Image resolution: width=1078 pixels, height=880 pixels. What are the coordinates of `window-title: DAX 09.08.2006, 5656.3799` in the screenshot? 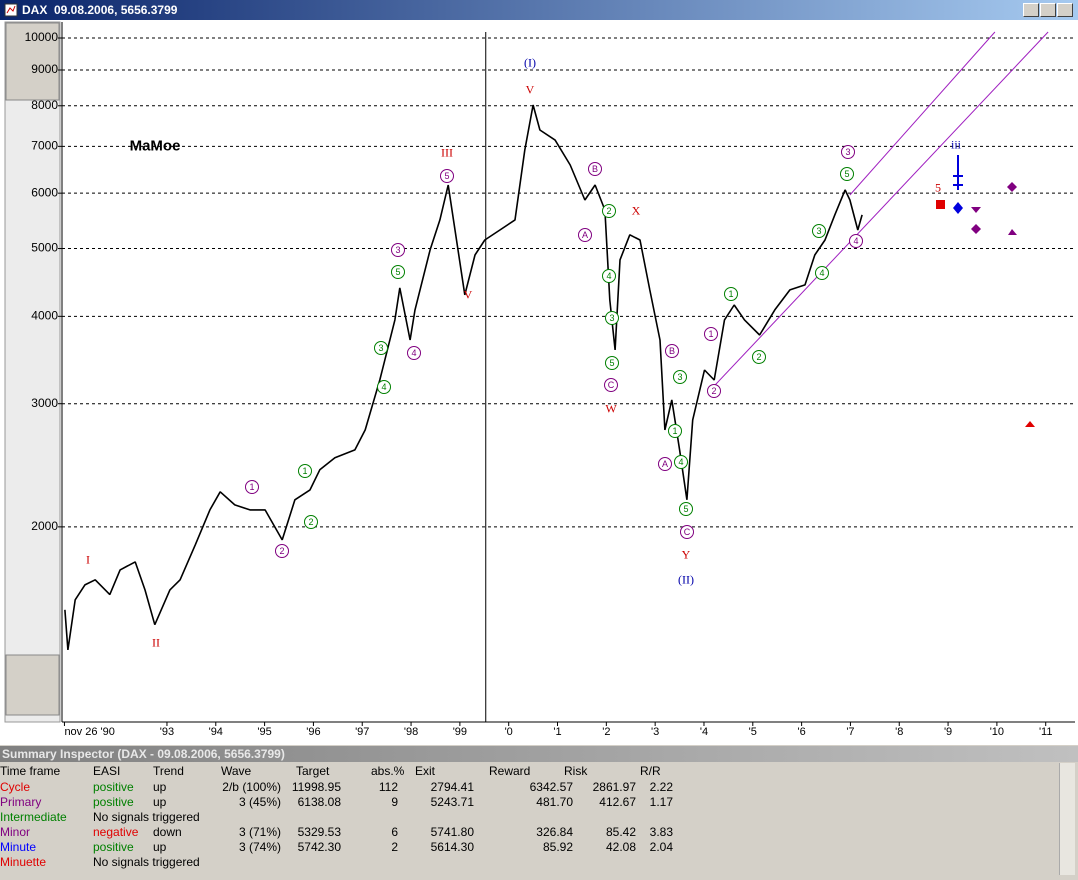 It's located at (100, 10).